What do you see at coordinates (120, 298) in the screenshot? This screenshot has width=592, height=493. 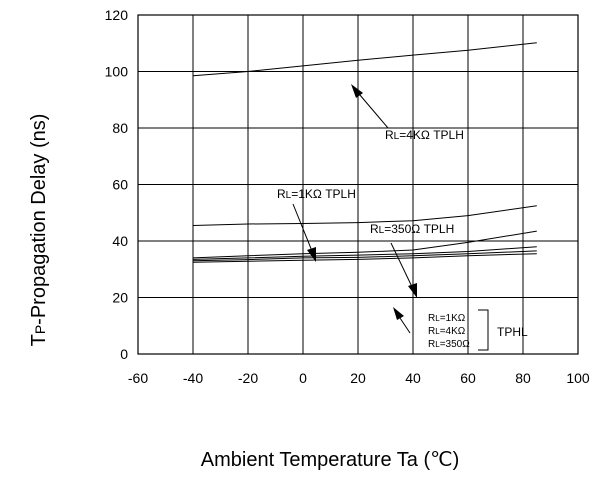 I see `y-tick-label: 20` at bounding box center [120, 298].